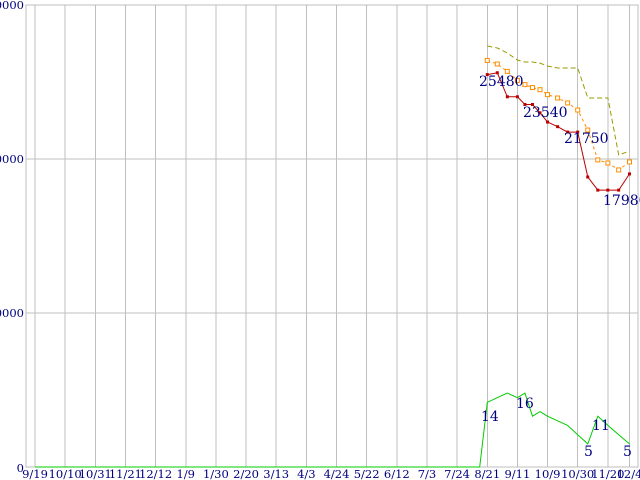 Image resolution: width=640 pixels, height=480 pixels. Describe the element at coordinates (12, 6) in the screenshot. I see `y-axis-tick-label: 30000` at that location.